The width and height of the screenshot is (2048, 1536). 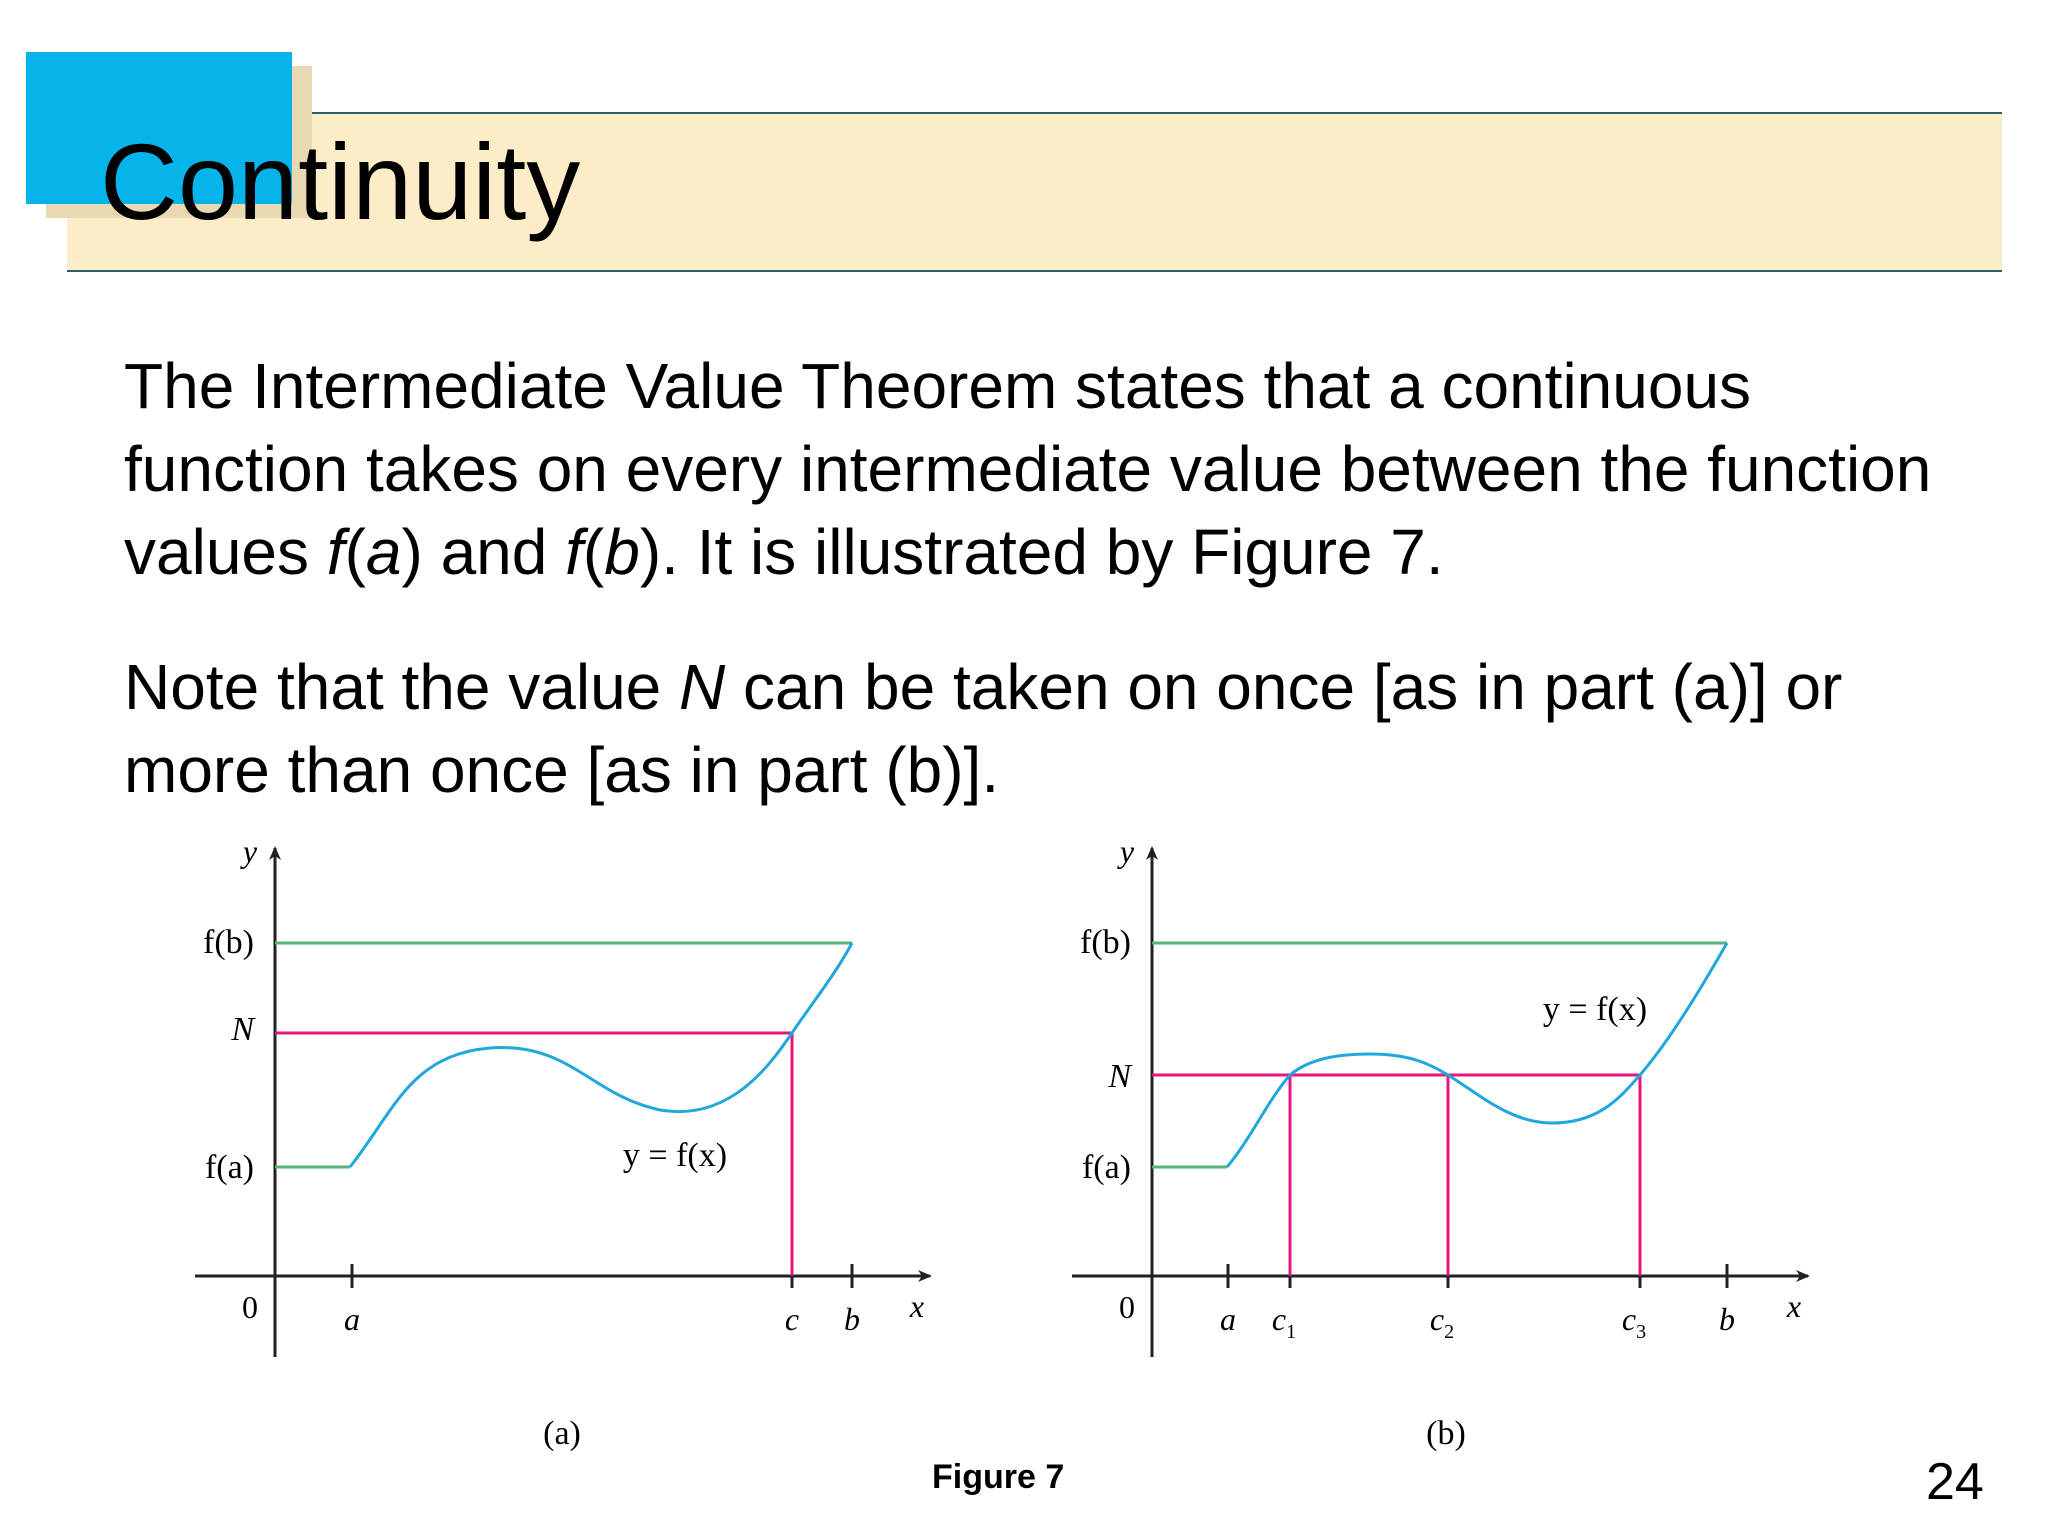 What do you see at coordinates (1446, 1433) in the screenshot?
I see `panel-label: (b)` at bounding box center [1446, 1433].